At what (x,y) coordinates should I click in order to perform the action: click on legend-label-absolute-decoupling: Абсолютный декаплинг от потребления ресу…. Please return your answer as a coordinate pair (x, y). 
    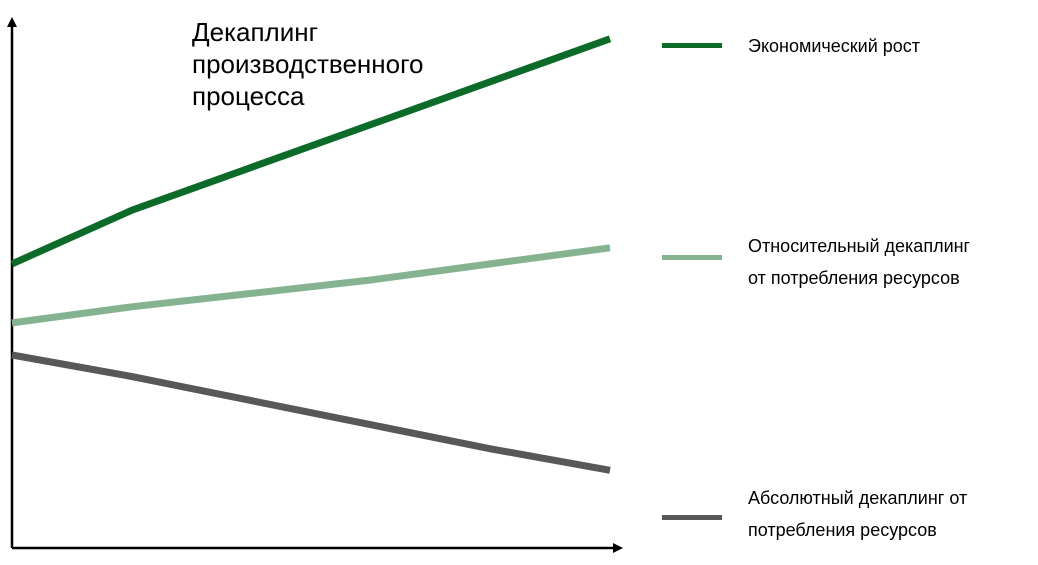
    Looking at the image, I should click on (858, 514).